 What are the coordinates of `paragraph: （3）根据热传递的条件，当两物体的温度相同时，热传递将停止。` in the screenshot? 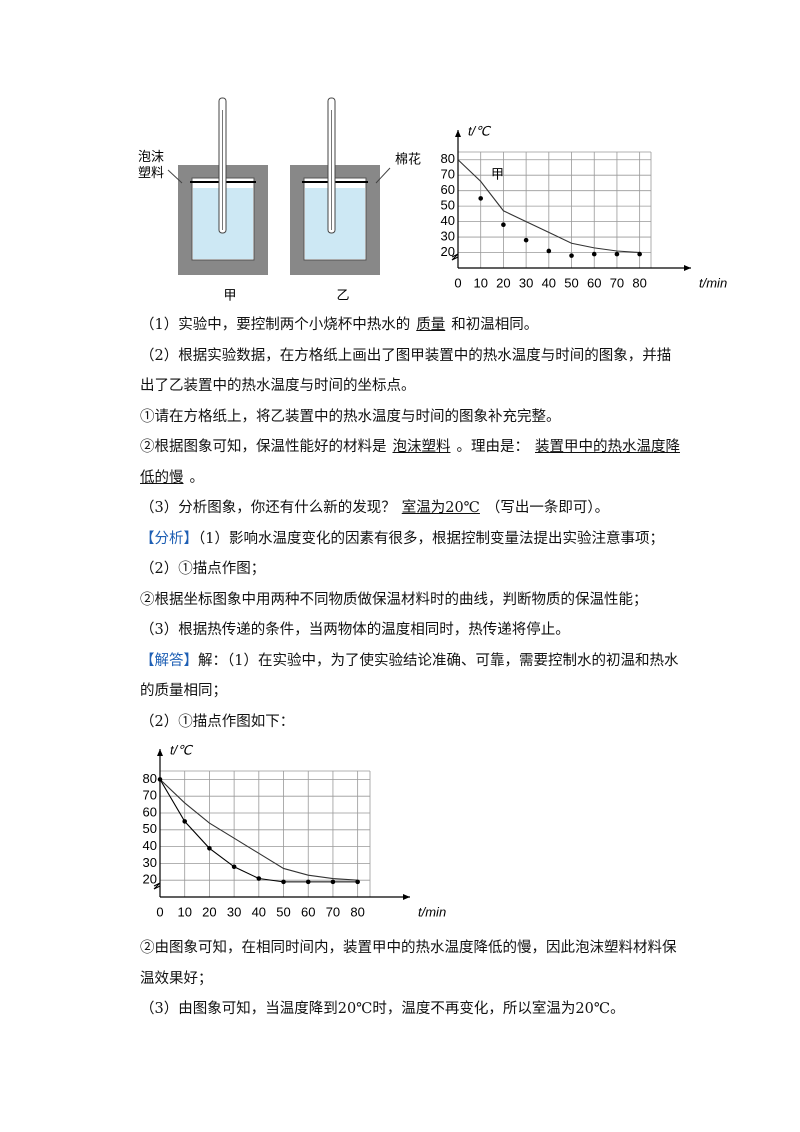 It's located at (412, 630).